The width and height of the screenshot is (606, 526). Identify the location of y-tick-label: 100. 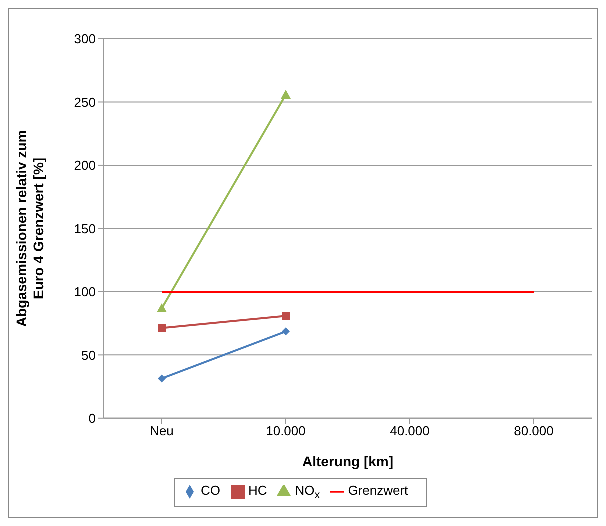
(85, 292).